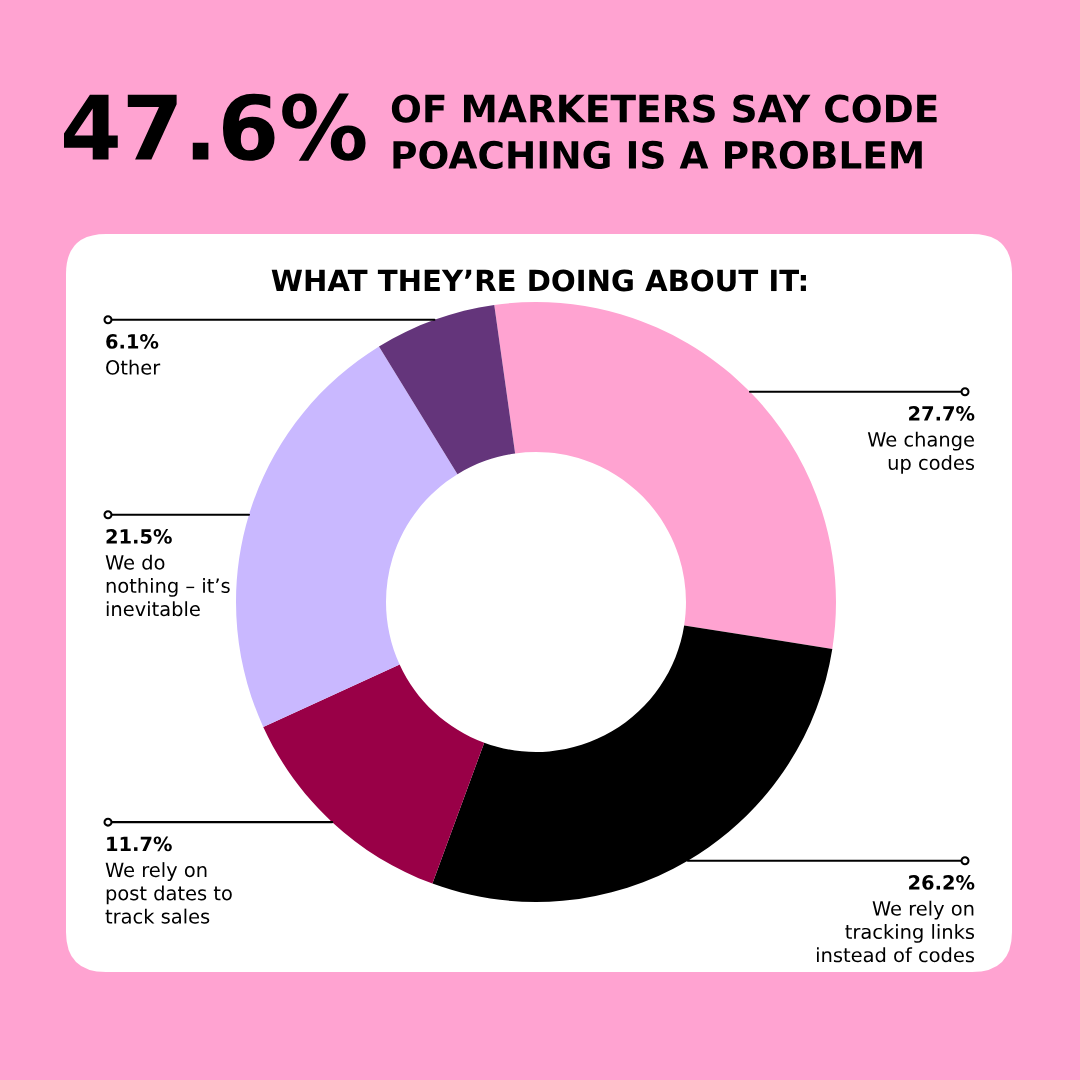 This screenshot has height=1080, width=1080. Describe the element at coordinates (168, 893) in the screenshot. I see `slice-label: We rely on post dates to track sales` at that location.